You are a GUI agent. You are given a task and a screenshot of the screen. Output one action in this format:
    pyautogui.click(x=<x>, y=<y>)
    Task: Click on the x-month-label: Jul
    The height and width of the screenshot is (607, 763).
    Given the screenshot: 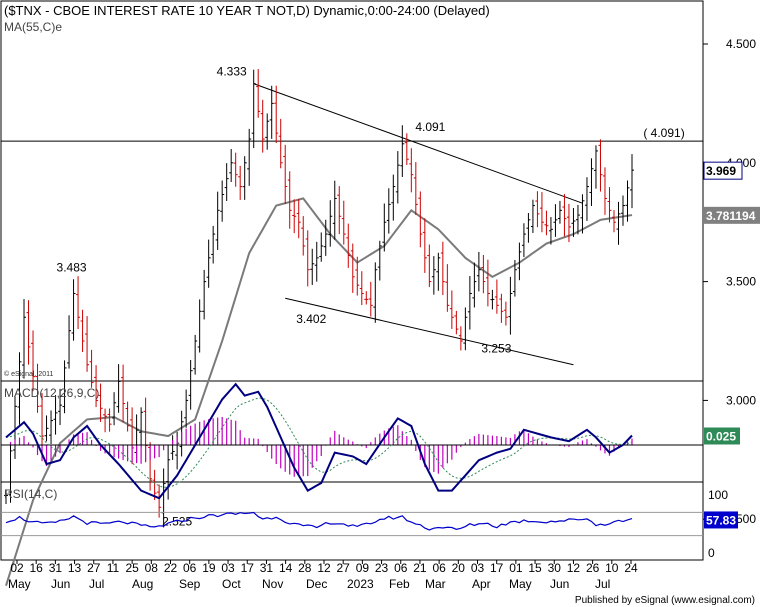 What is the action you would take?
    pyautogui.click(x=96, y=584)
    